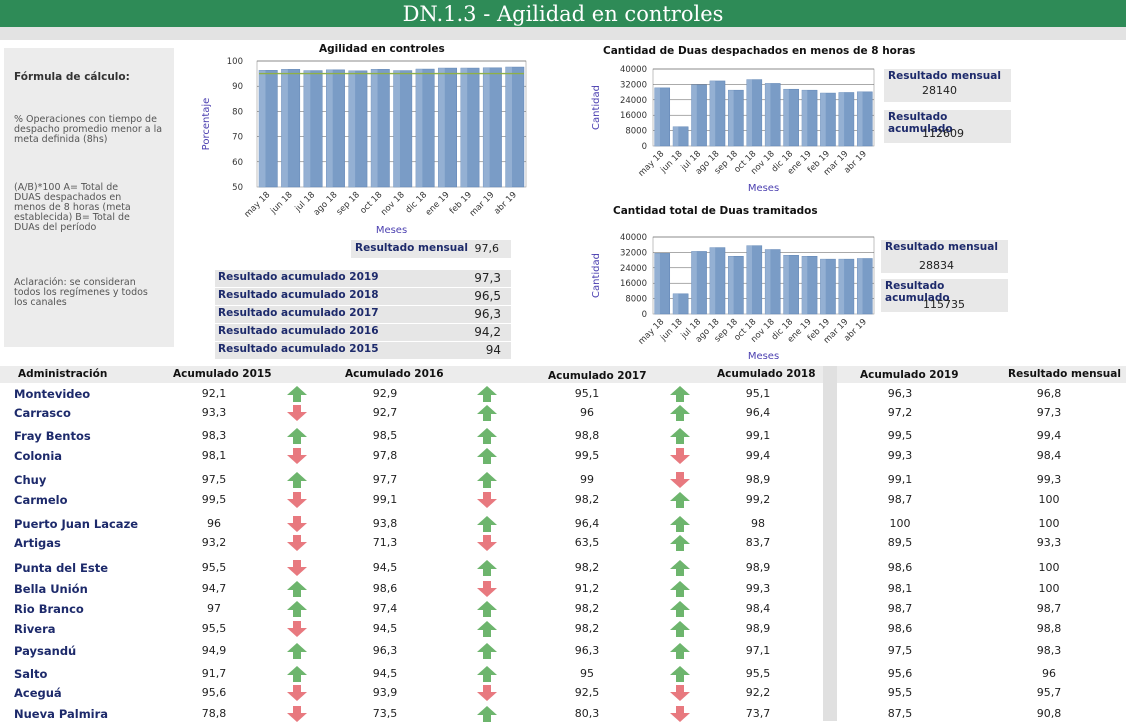 The width and height of the screenshot is (1126, 724). Describe the element at coordinates (385, 588) in the screenshot. I see `cell-value: 98,6` at that location.